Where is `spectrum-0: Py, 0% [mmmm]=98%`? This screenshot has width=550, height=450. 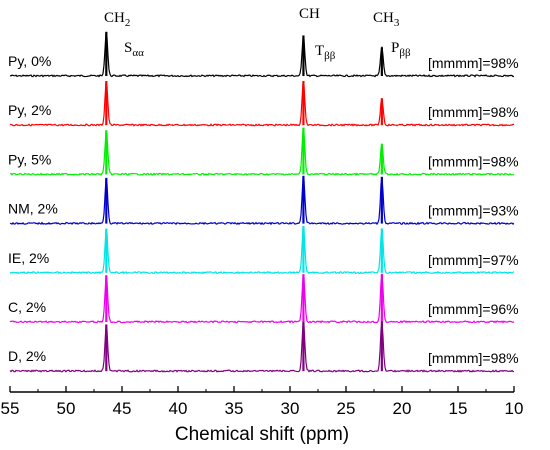 spectrum-0: Py, 0% [mmmm]=98% is located at coordinates (263, 54).